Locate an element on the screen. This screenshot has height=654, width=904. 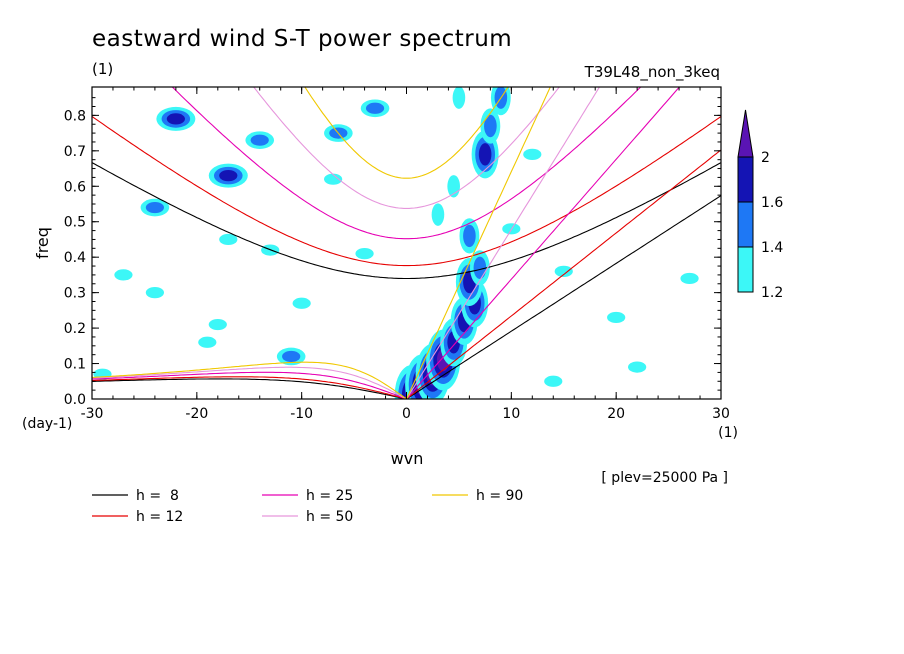
title-unit: (1) is located at coordinates (102, 69).